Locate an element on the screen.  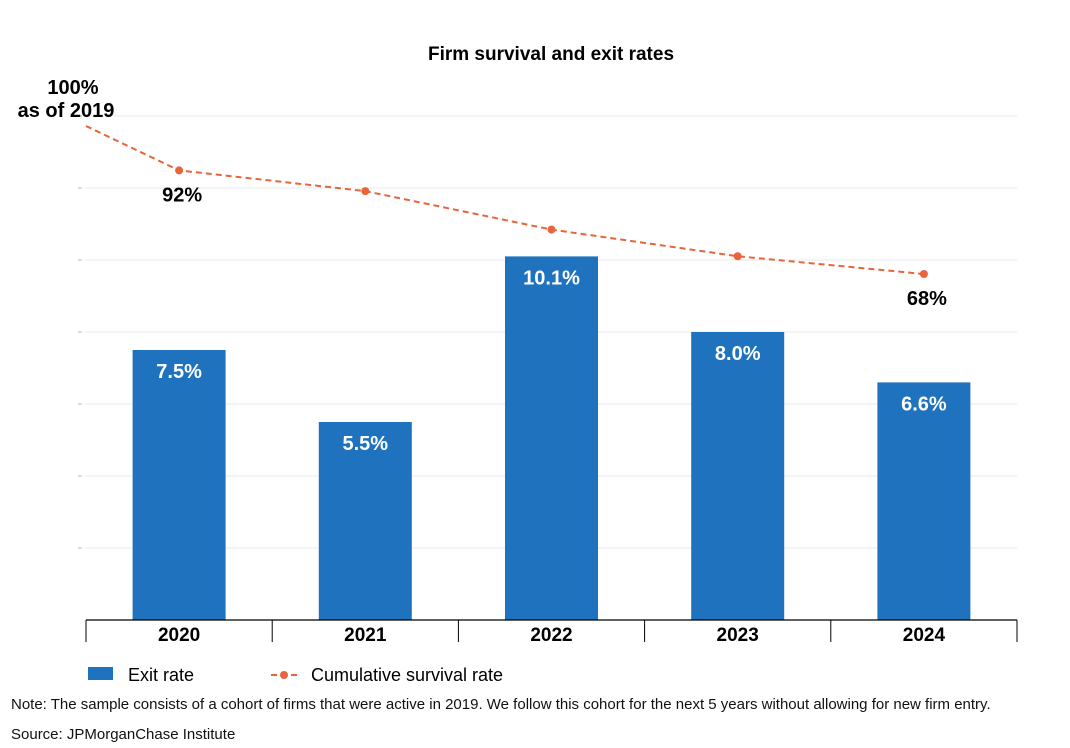
bar-label-2023: 8.0% is located at coordinates (738, 354).